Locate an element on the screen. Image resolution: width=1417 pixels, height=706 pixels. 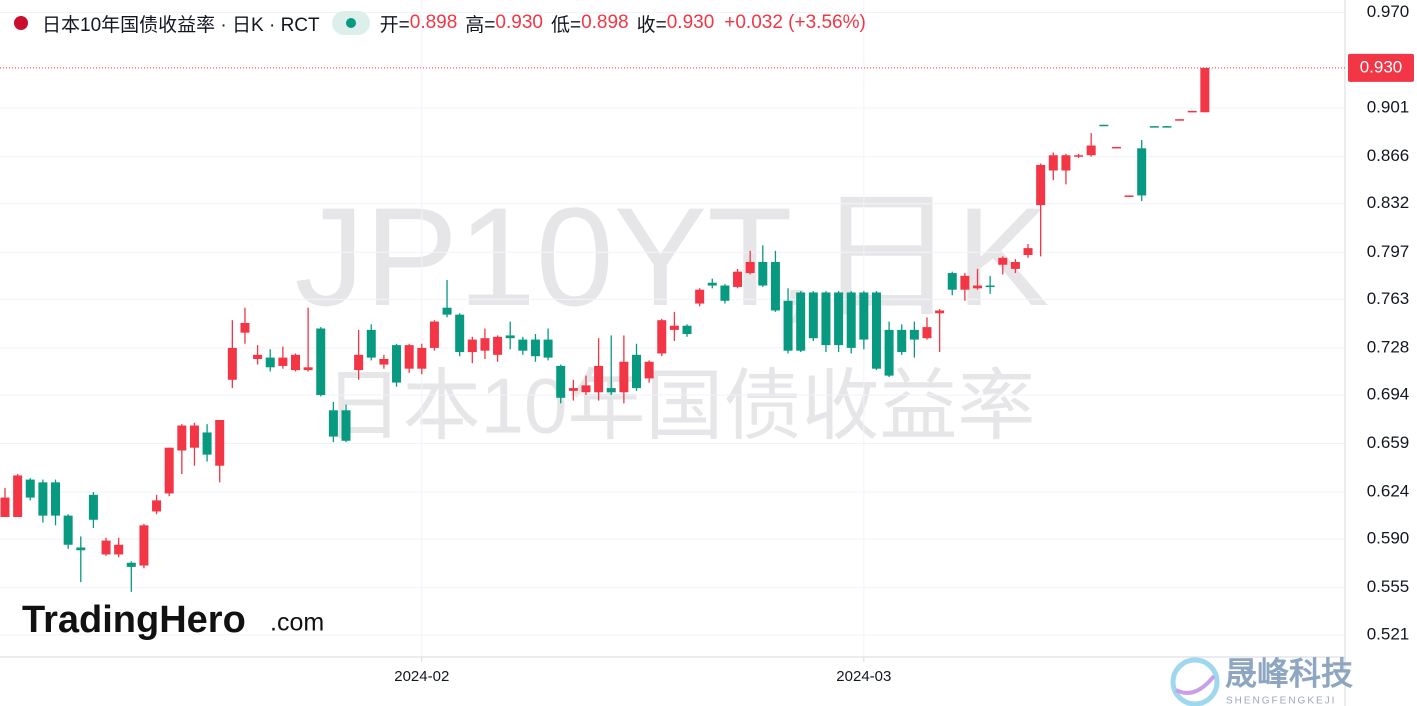
change: +0.032 (+3.56%) is located at coordinates (795, 22).